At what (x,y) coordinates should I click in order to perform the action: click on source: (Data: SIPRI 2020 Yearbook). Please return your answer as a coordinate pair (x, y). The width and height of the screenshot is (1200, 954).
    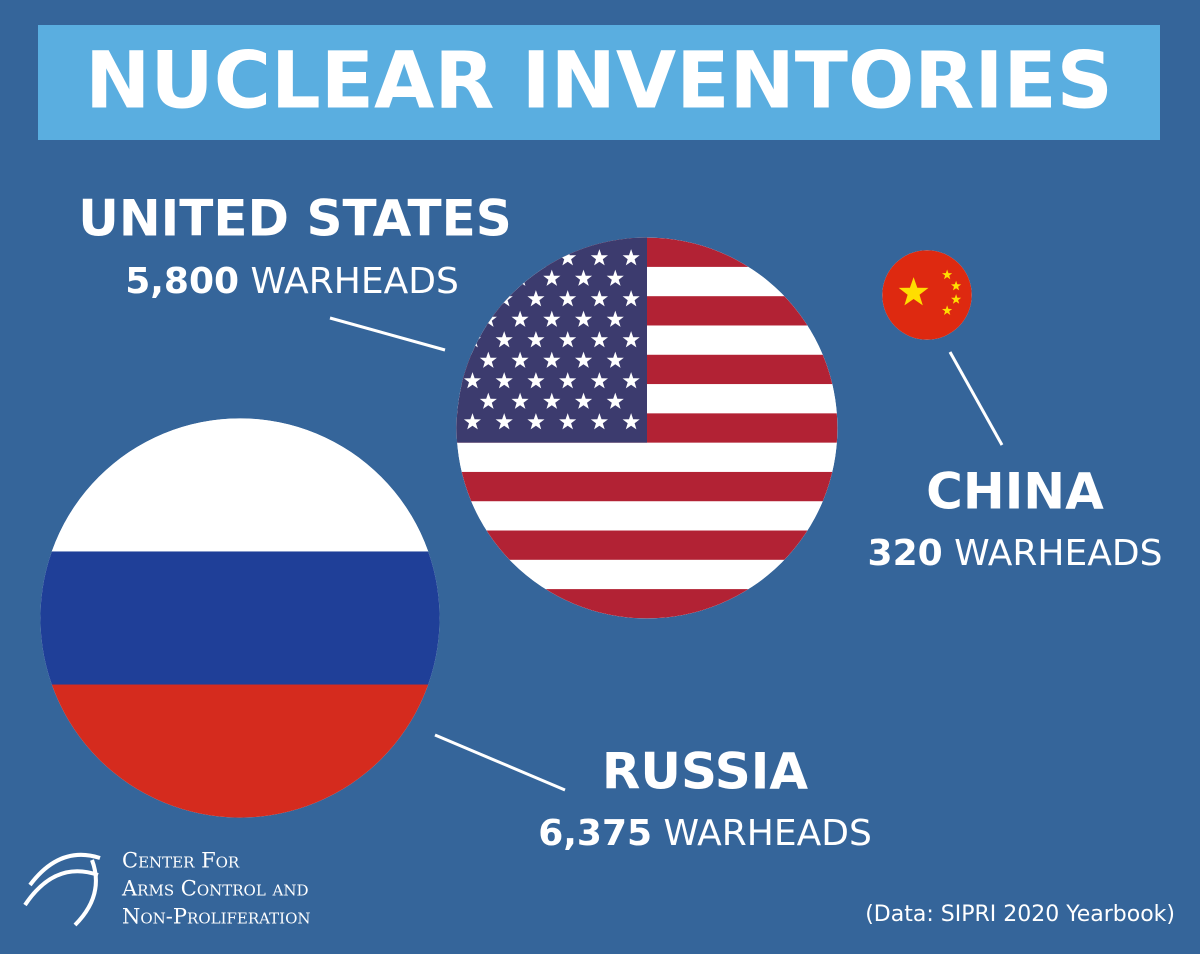
    Looking at the image, I should click on (1020, 914).